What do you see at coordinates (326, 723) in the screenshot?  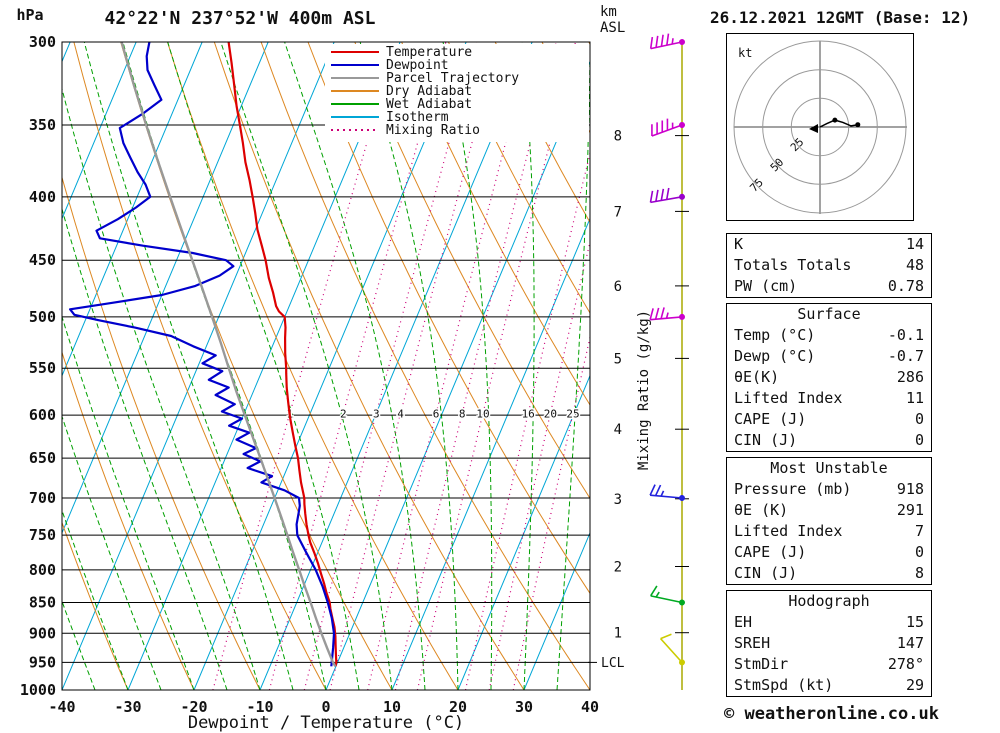 I see `x-axis-title: Dewpoint / Temperature (°C)` at bounding box center [326, 723].